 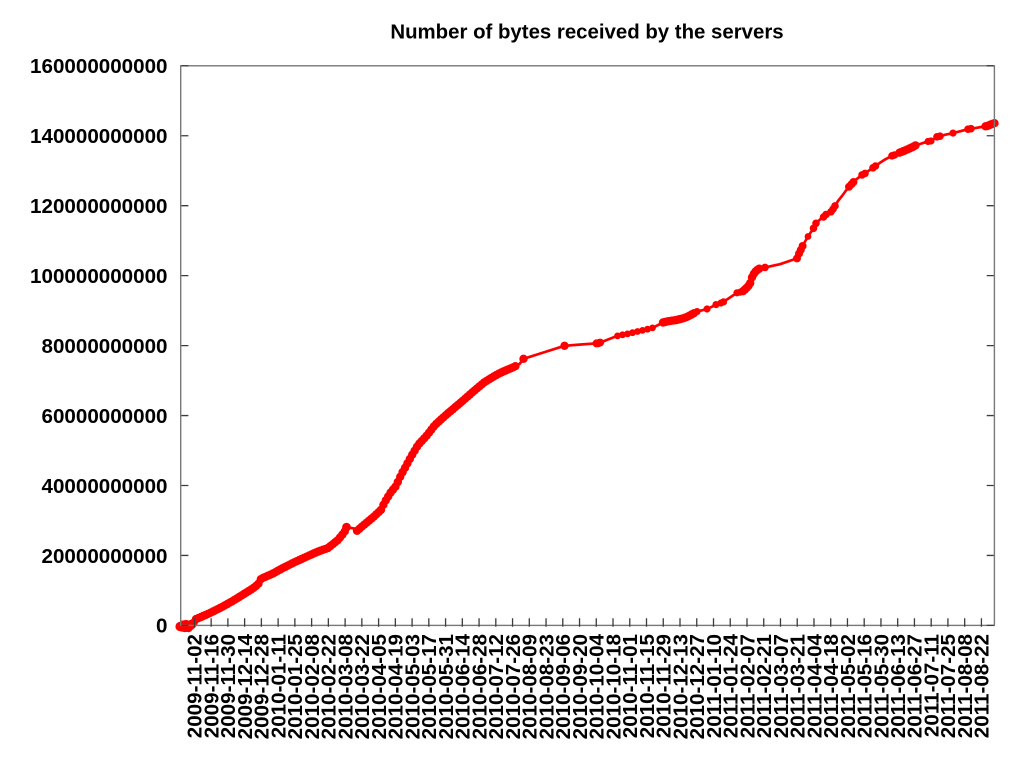 What do you see at coordinates (98, 66) in the screenshot?
I see `svg-text: 160000000000` at bounding box center [98, 66].